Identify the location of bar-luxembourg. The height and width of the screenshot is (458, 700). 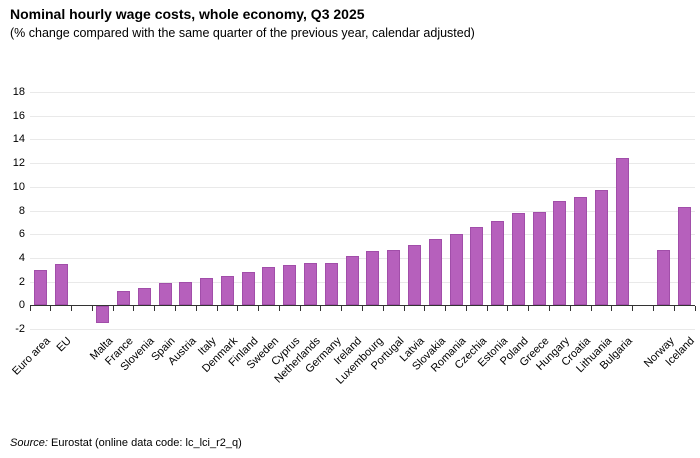
(373, 278).